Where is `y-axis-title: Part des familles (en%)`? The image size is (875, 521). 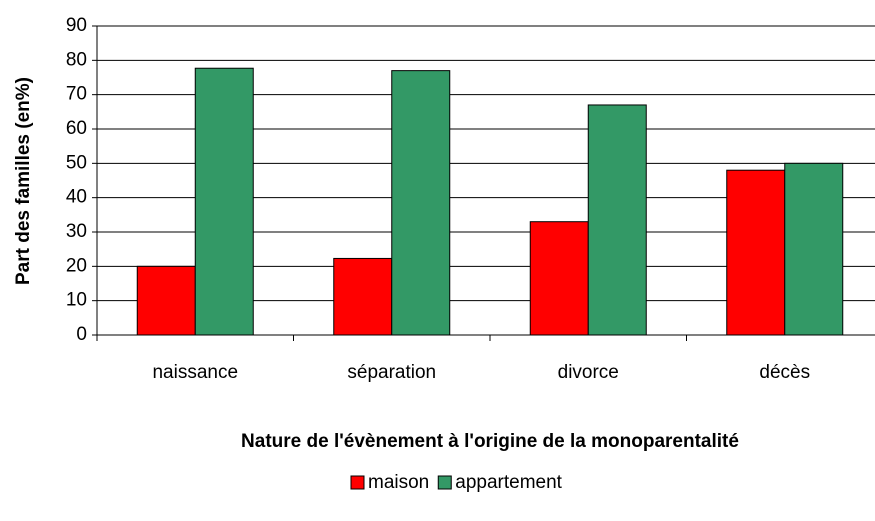 y-axis-title: Part des familles (en%) is located at coordinates (23, 181).